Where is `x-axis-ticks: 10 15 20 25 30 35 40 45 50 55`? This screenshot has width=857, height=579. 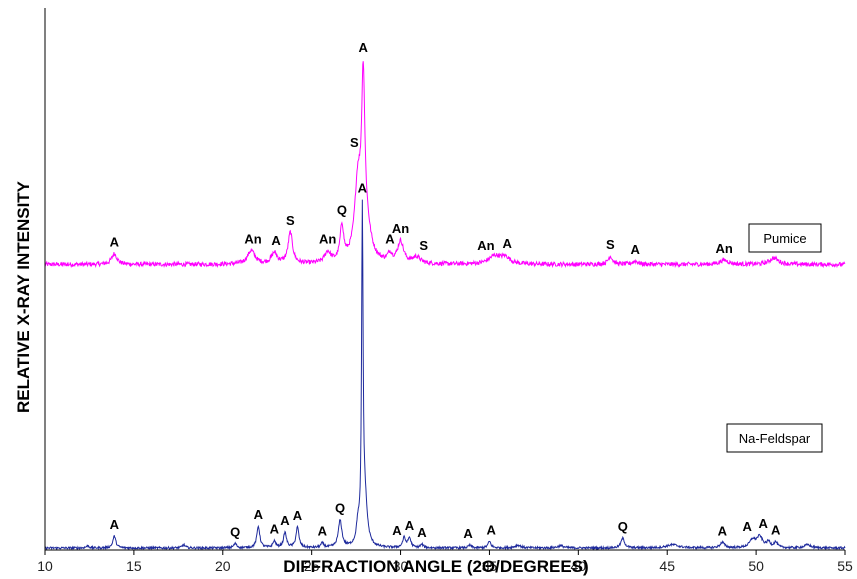 x-axis-ticks: 10 15 20 25 30 35 40 45 50 55 is located at coordinates (445, 562).